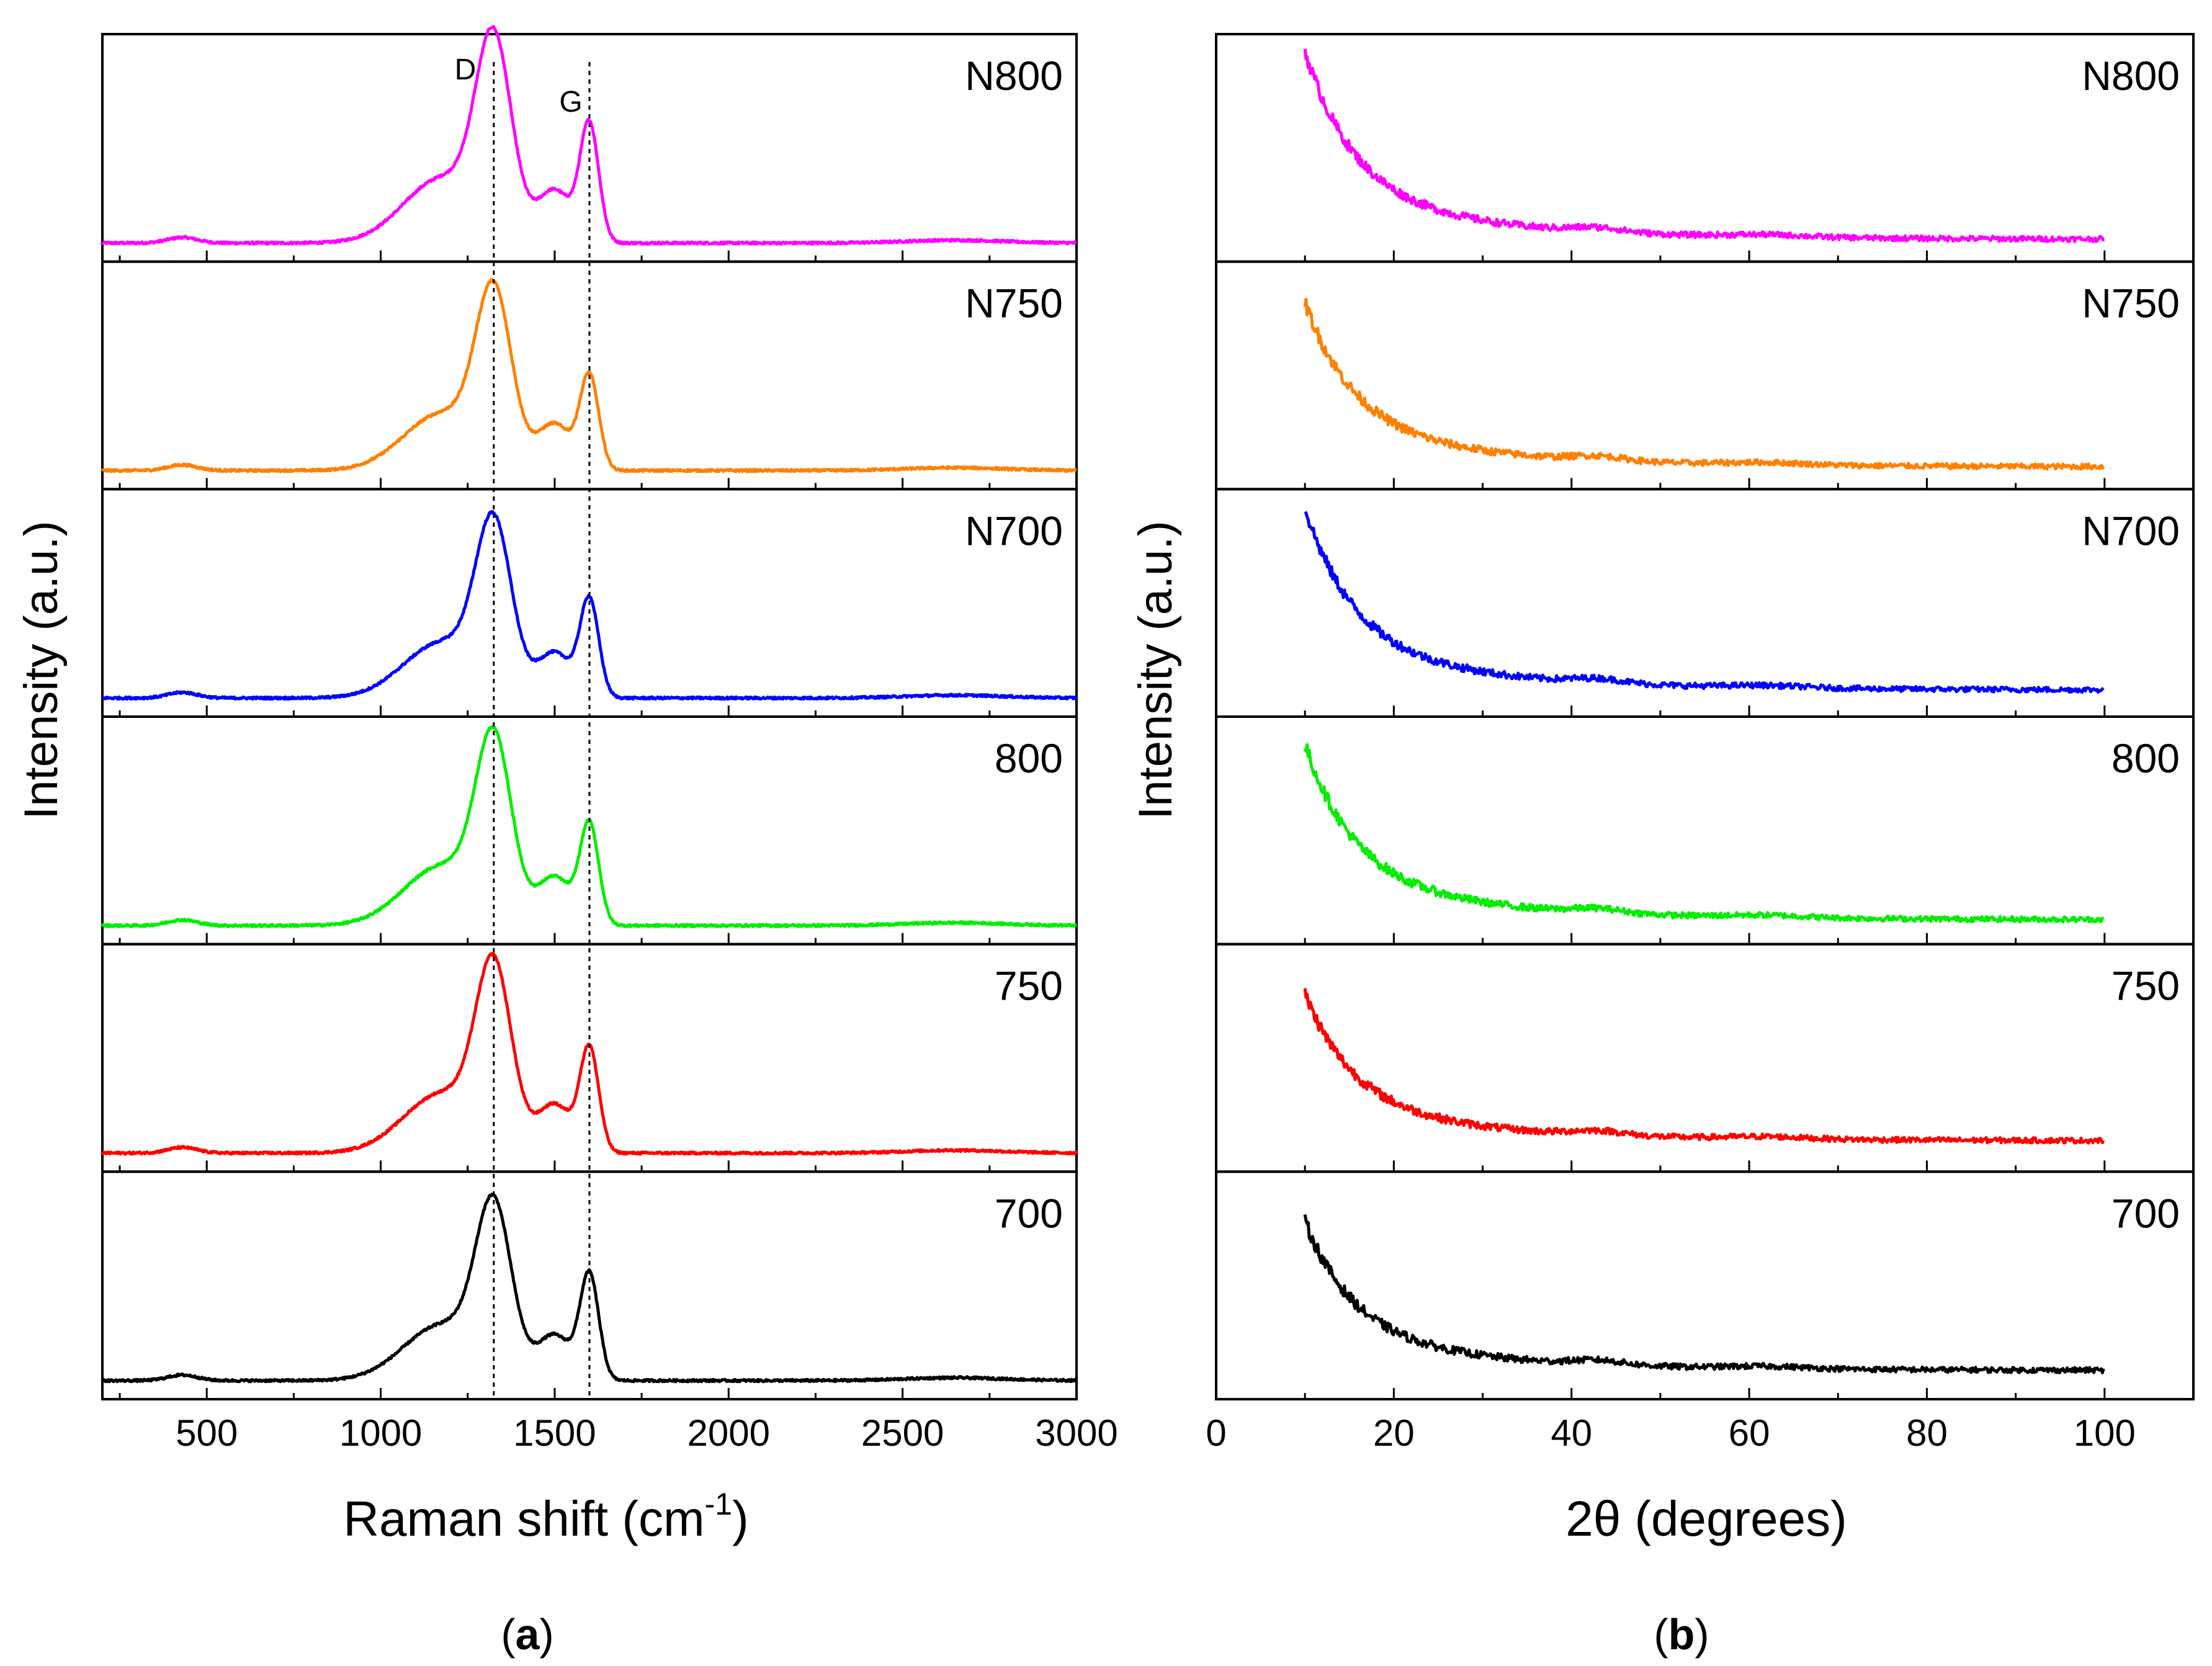 The height and width of the screenshot is (1666, 2212). Describe the element at coordinates (571, 102) in the screenshot. I see `peak-label-g: G` at that location.